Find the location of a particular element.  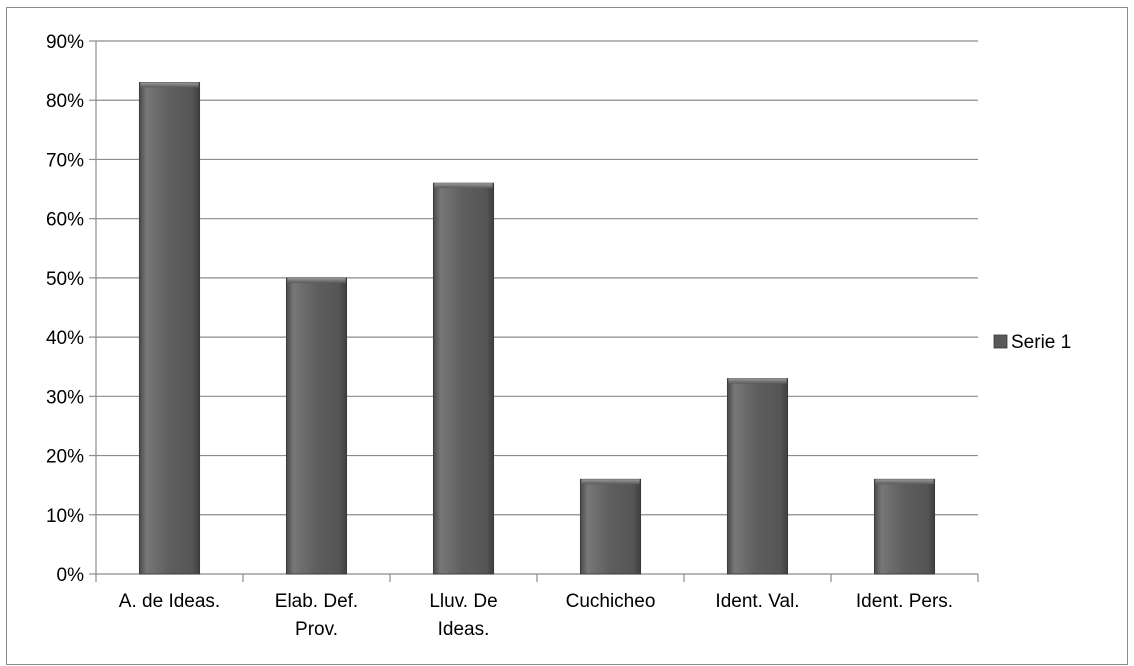

y-tick-label: 70% is located at coordinates (65, 160).